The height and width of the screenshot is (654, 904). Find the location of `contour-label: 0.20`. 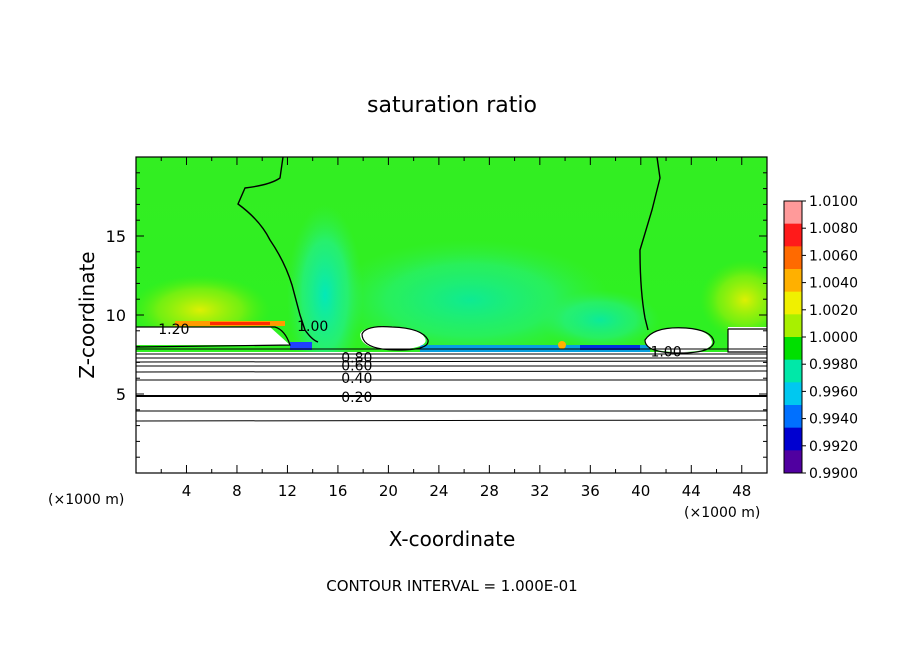

contour-label: 0.20 is located at coordinates (356, 398).